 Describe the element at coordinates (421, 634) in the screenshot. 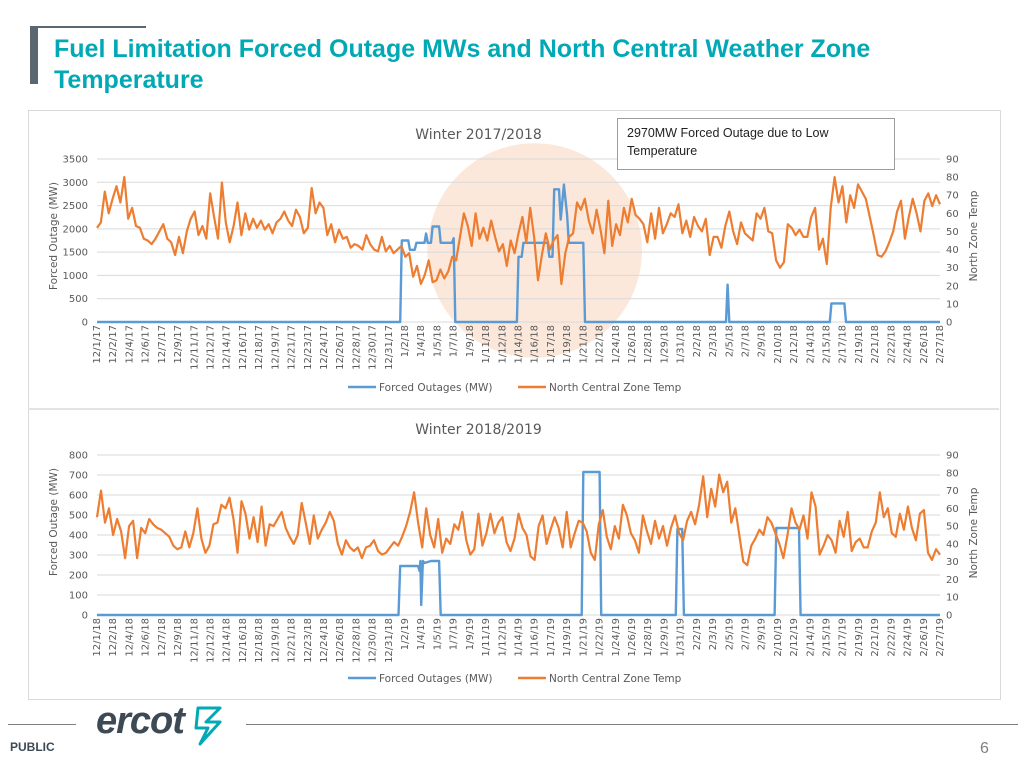

I see `x-tick-label: 1/4/19` at that location.